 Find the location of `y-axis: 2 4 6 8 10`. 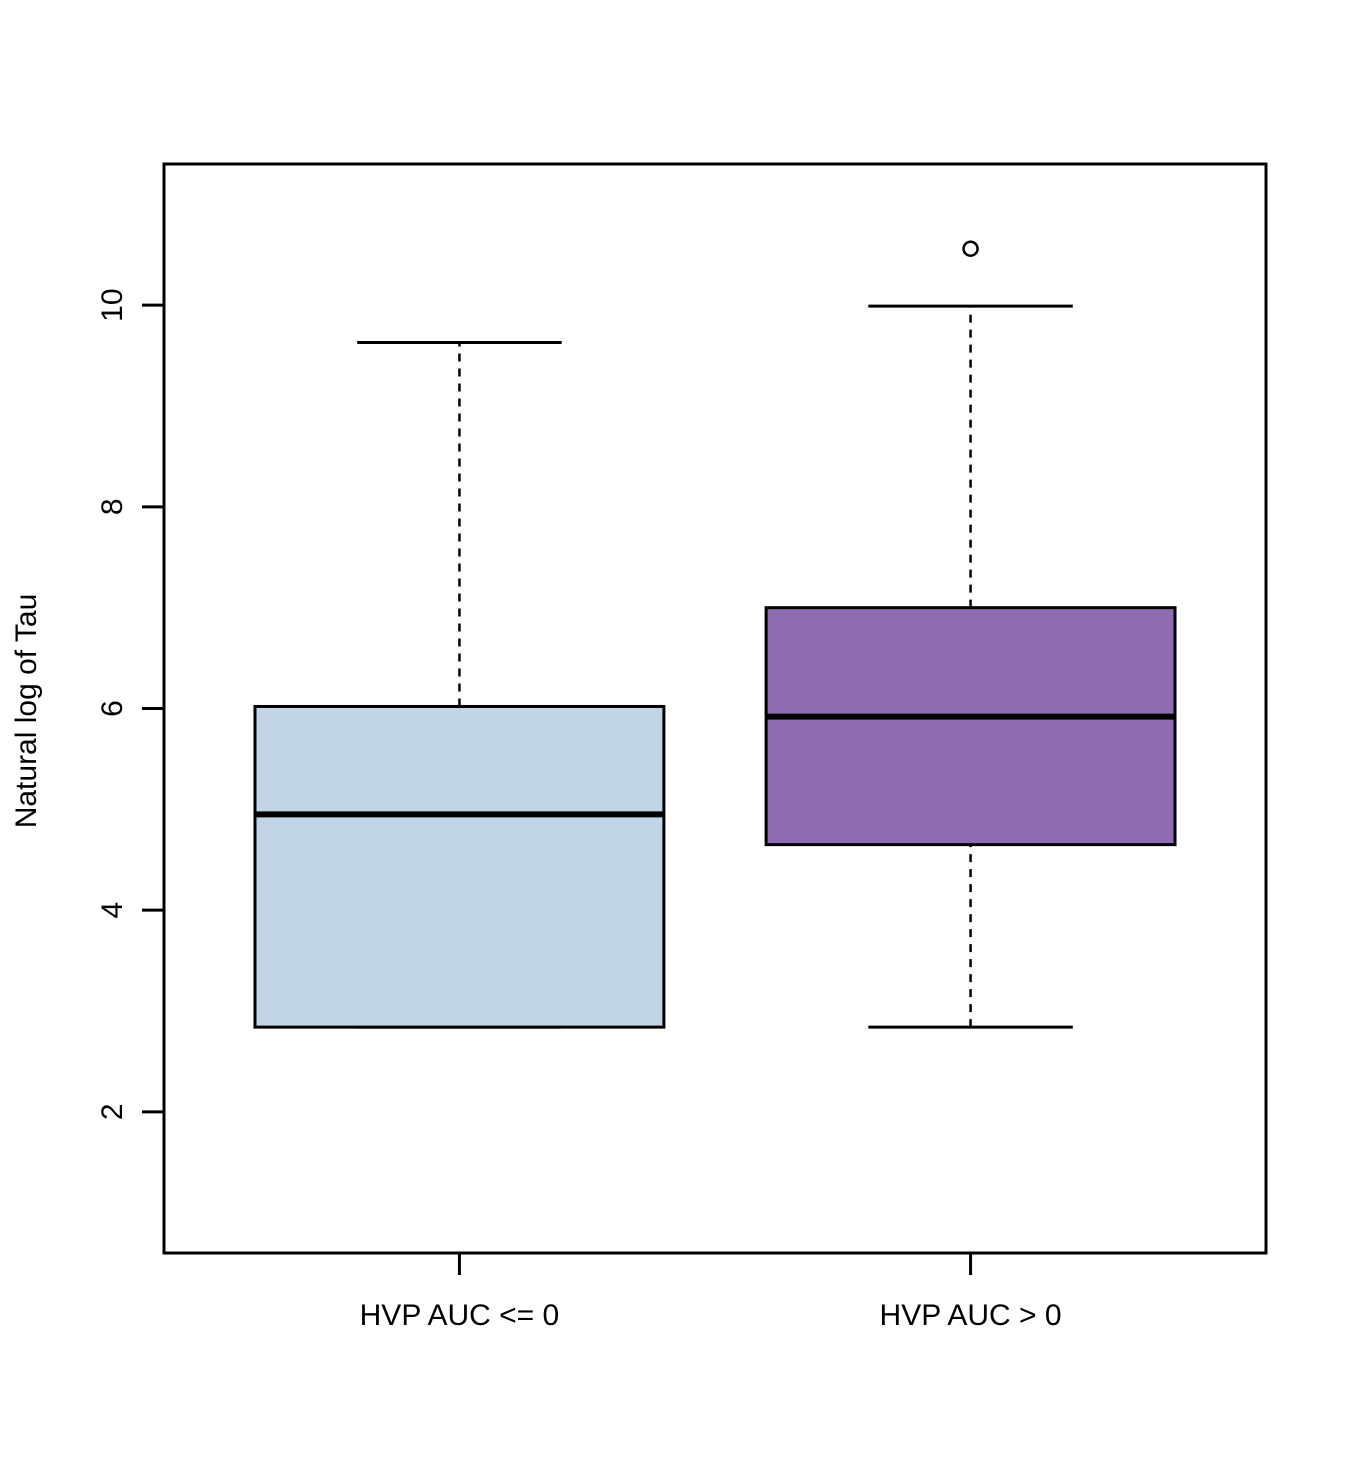

y-axis: 2 4 6 8 10 is located at coordinates (130, 704).